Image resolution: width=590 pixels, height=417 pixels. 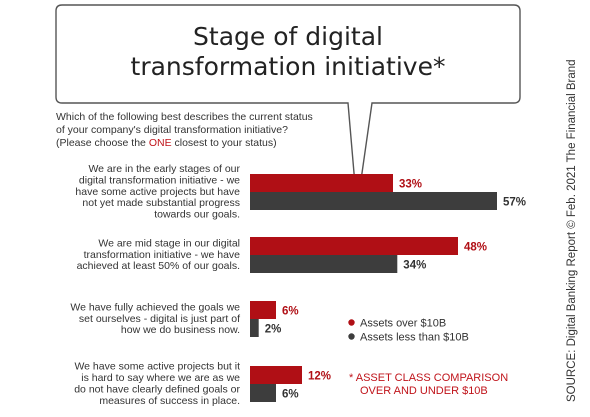 I want to click on category-label: We have fully achieved the goals we, so click(x=155, y=307).